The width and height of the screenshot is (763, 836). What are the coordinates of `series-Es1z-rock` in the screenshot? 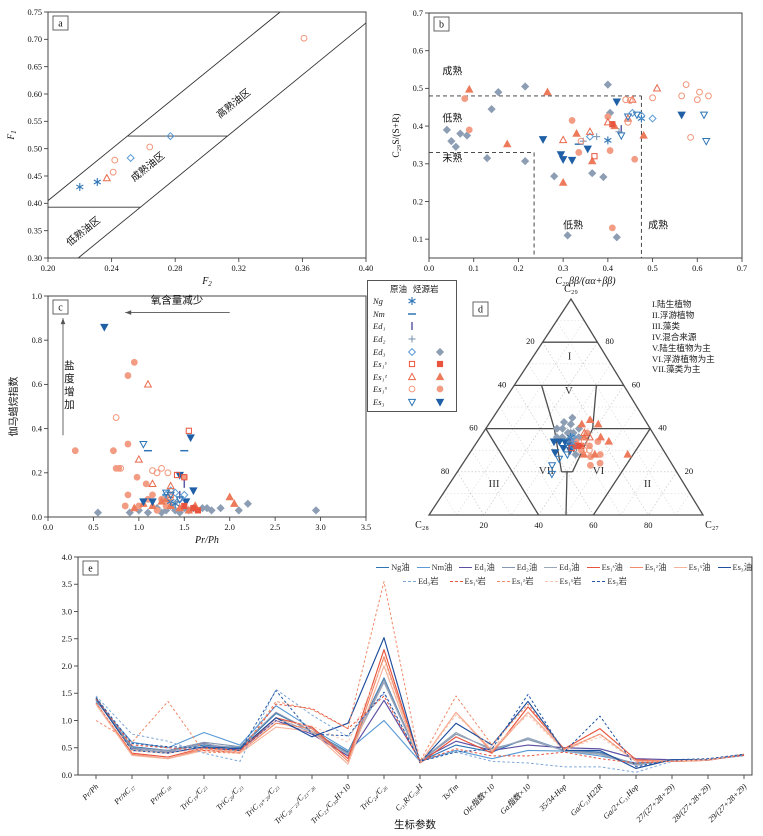 It's located at (604, 436).